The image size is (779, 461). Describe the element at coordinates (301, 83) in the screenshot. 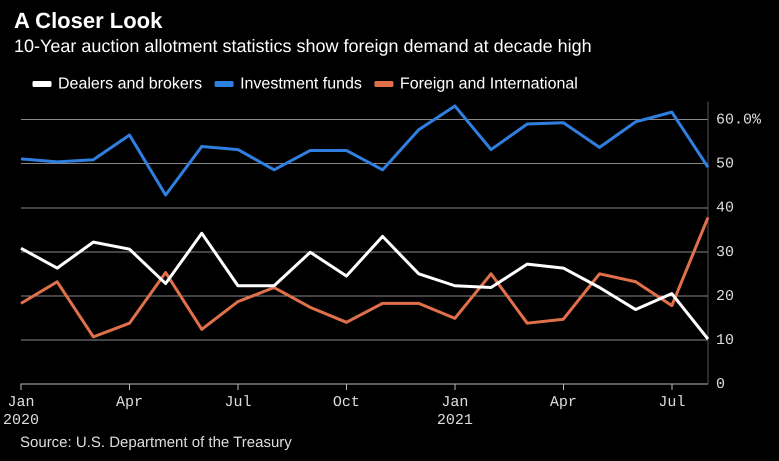

I see `legend-label: Investment funds` at that location.